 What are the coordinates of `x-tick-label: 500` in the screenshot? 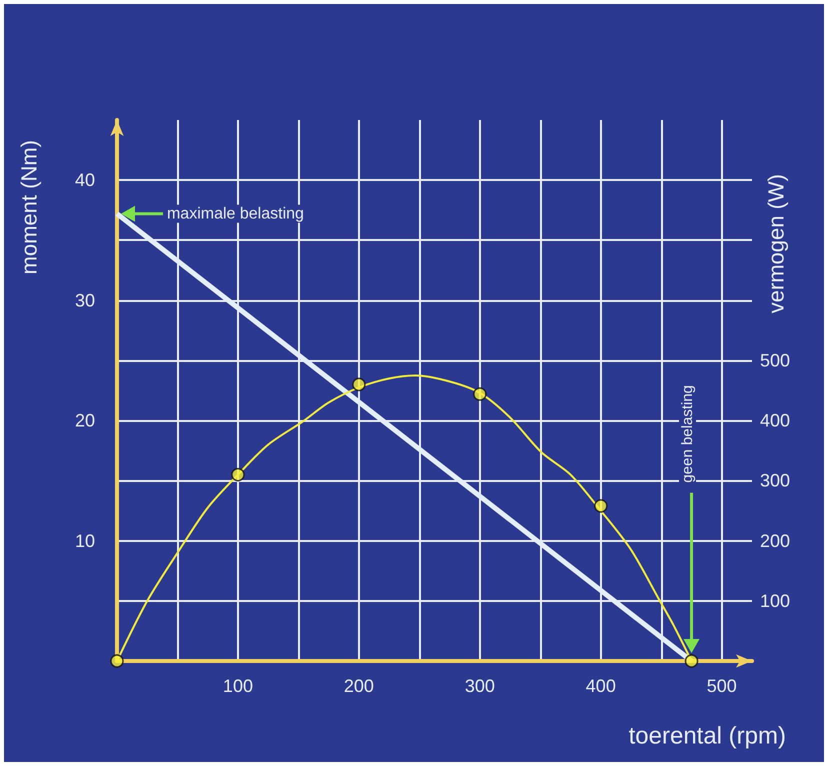 It's located at (721, 686).